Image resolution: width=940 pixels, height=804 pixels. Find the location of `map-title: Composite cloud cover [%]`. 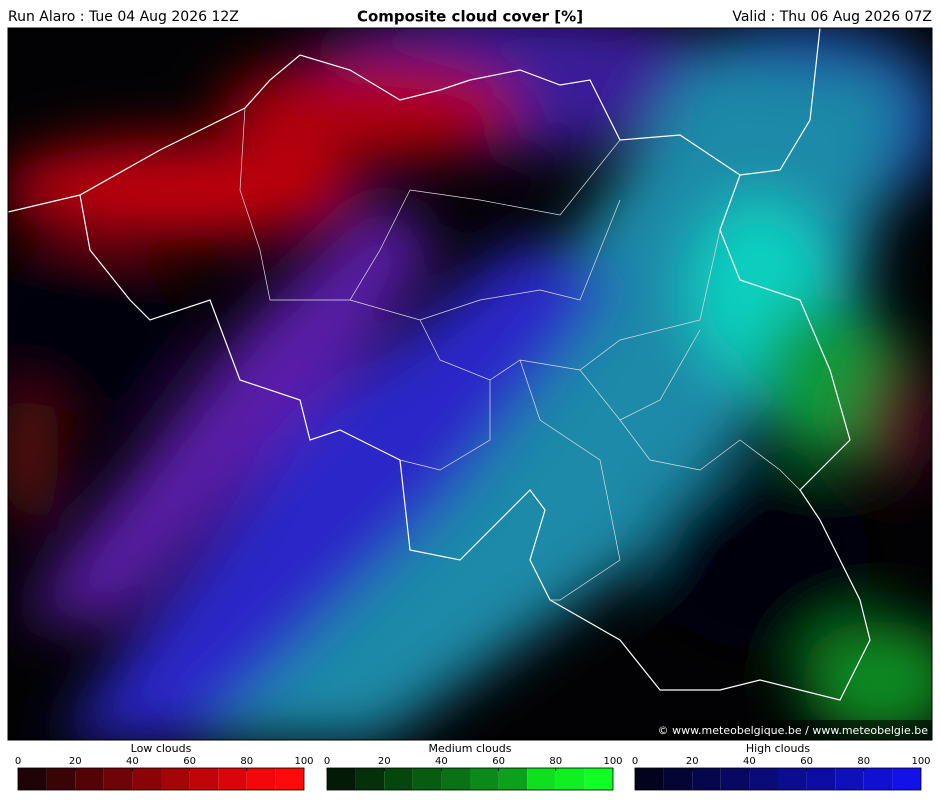

map-title: Composite cloud cover [%] is located at coordinates (470, 17).